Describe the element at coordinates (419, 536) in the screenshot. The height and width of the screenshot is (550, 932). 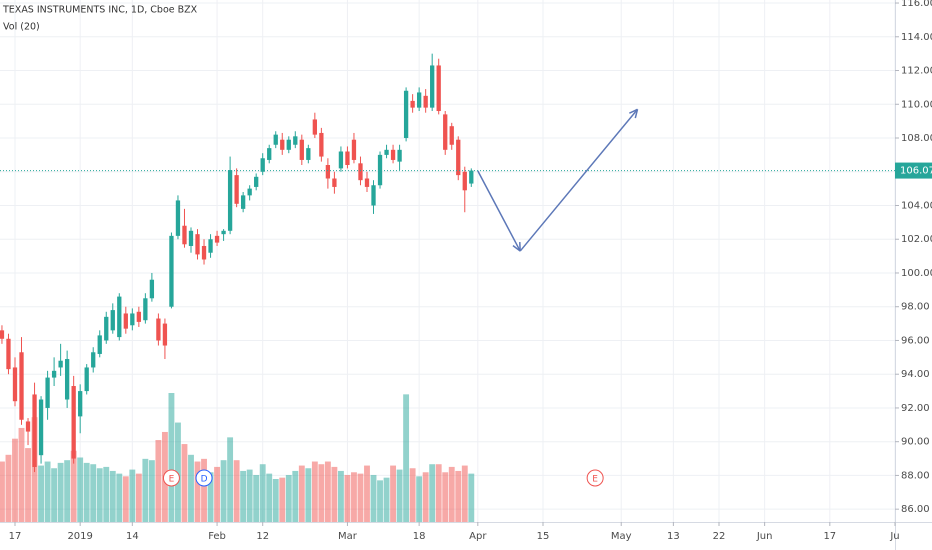
I see `x-tick-label: 18` at that location.